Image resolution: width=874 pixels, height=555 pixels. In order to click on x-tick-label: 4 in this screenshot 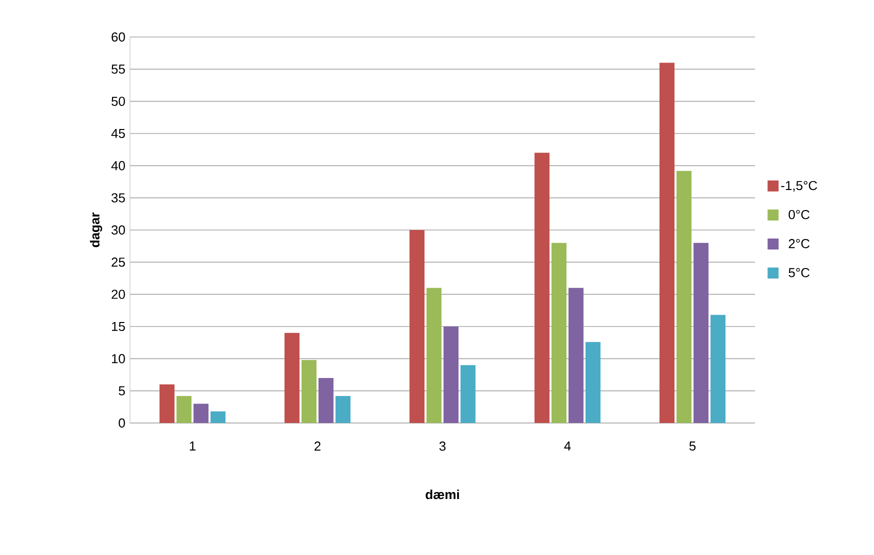, I will do `click(567, 446)`.